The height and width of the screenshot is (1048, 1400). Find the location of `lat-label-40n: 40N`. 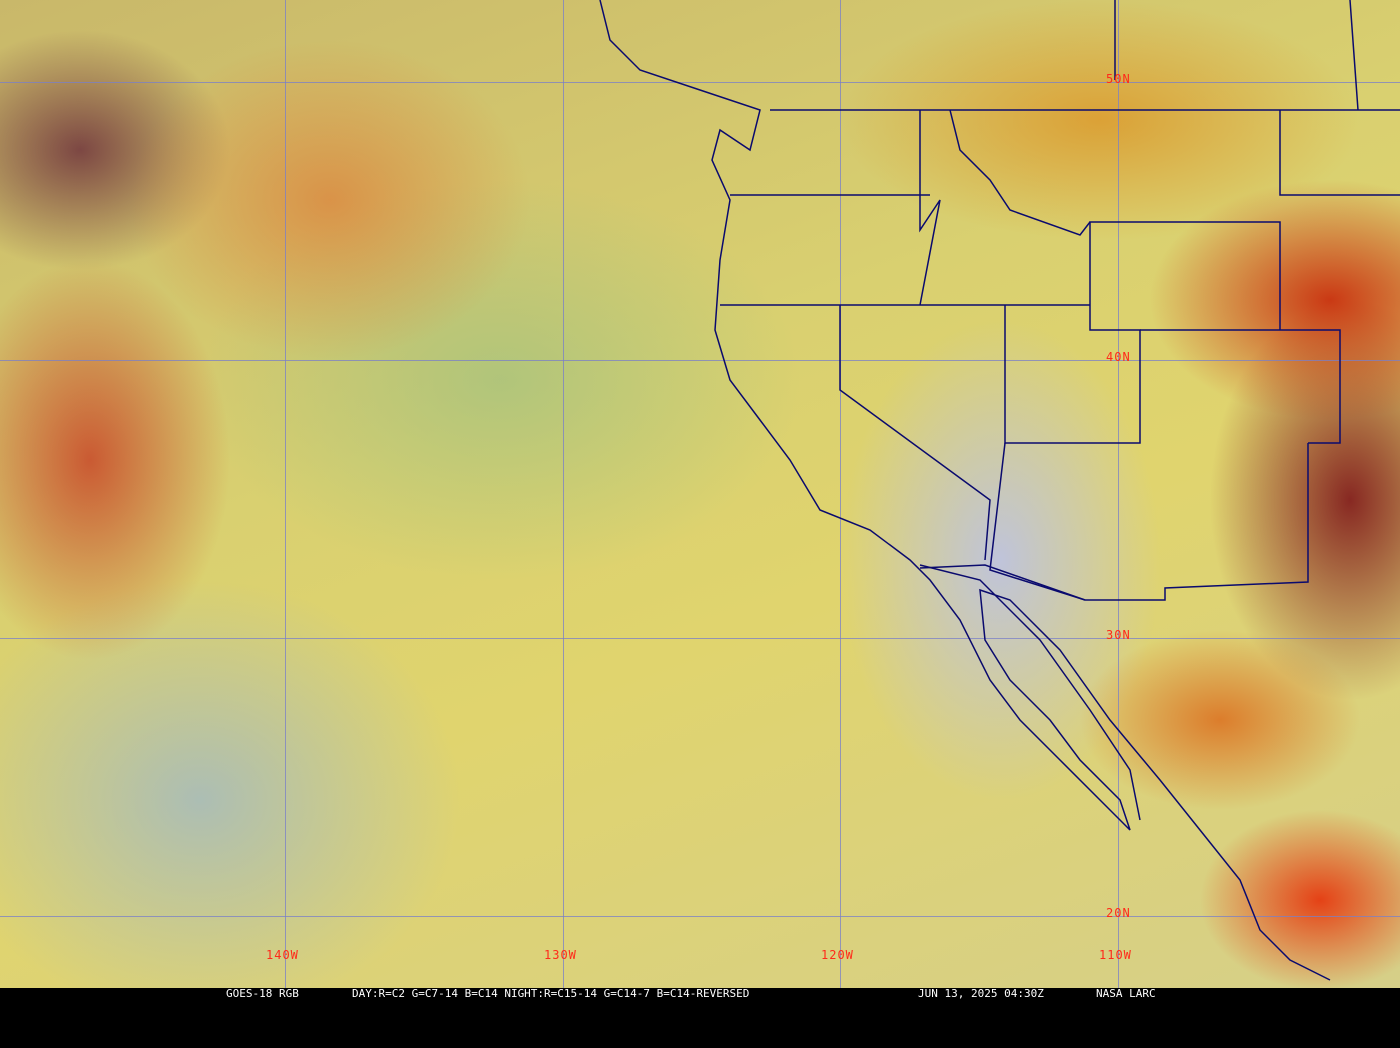

lat-label-40n: 40N is located at coordinates (1118, 357).